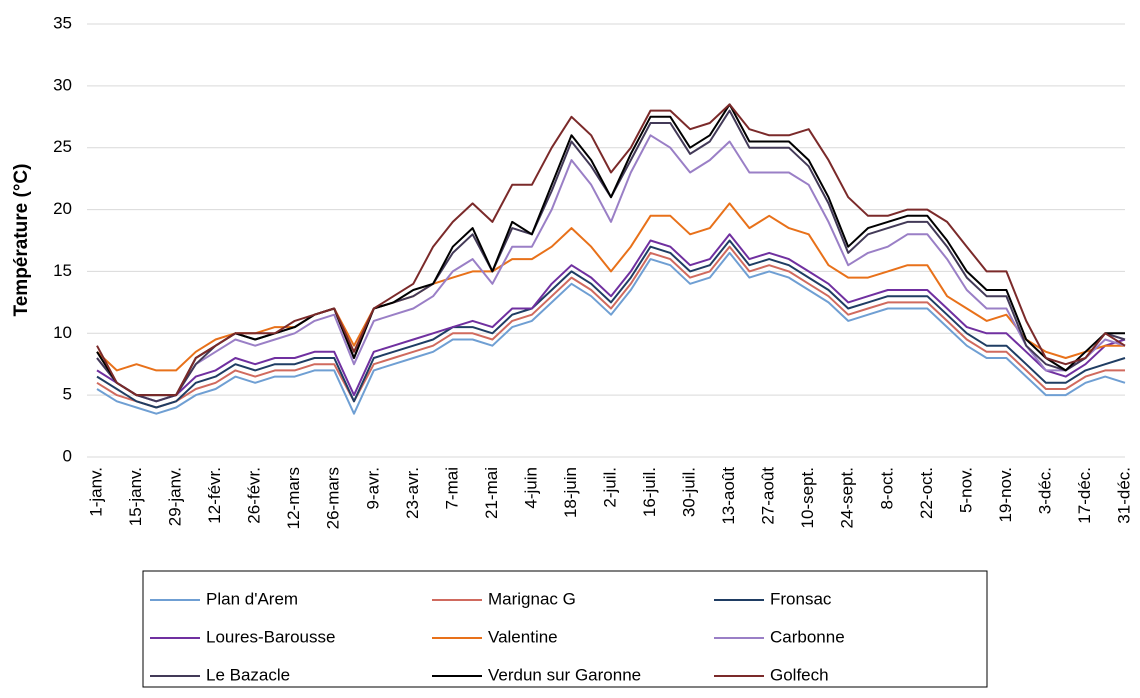  Describe the element at coordinates (532, 598) in the screenshot. I see `legend-label: Marignac G` at that location.